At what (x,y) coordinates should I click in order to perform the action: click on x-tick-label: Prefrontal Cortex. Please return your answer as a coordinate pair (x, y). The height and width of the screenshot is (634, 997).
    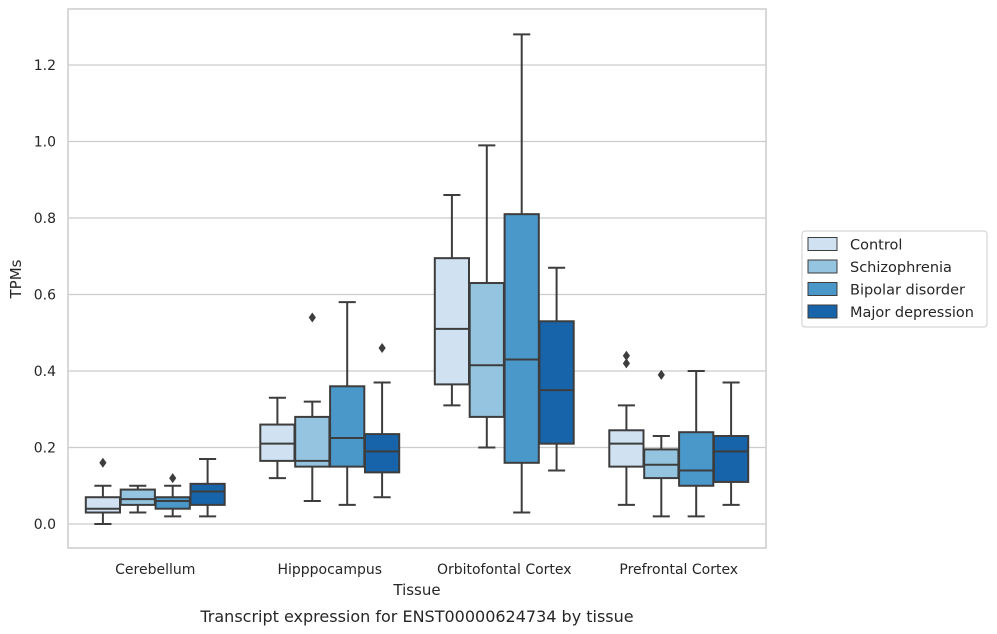
    Looking at the image, I should click on (678, 570).